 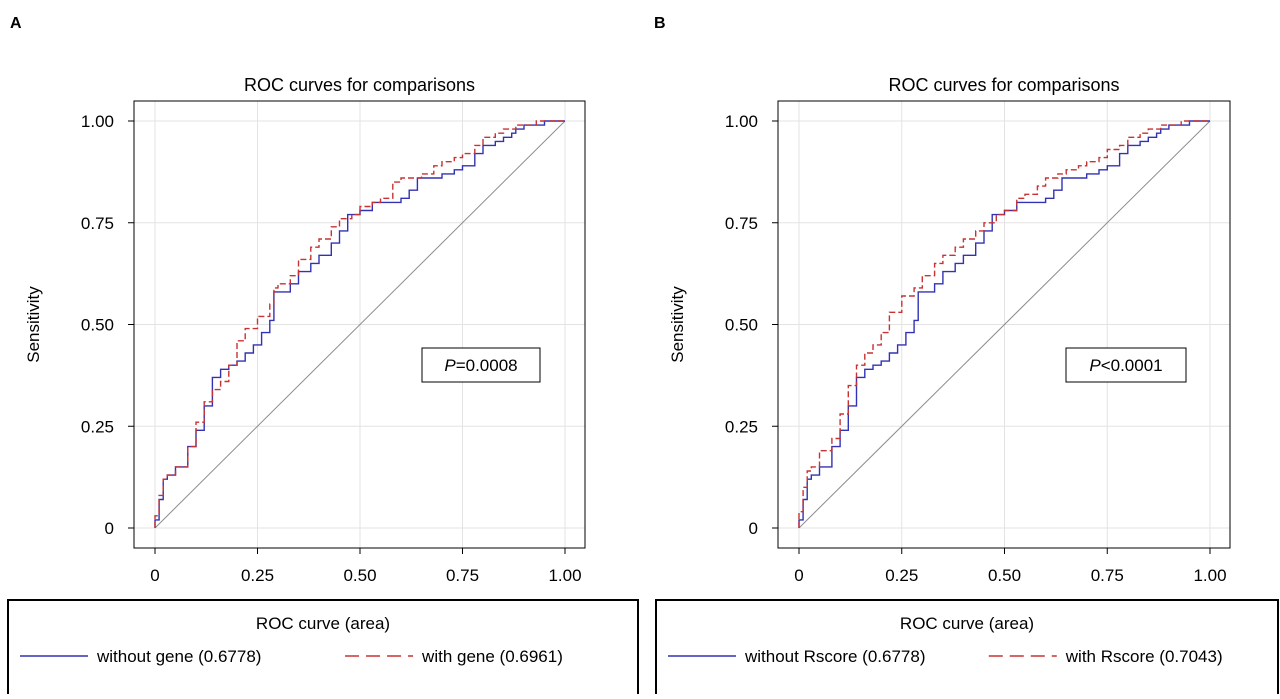 I want to click on legend-entry-label: with Rscore (0.7043), so click(x=1144, y=656).